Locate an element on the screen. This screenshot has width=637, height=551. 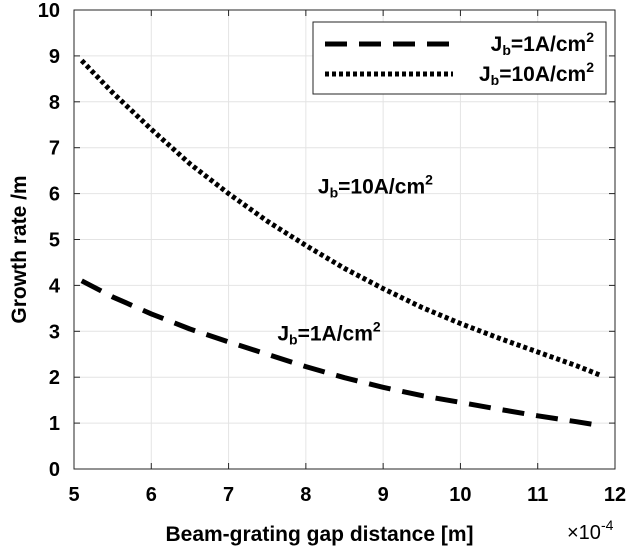
y-tick-label: 9 is located at coordinates (54, 57).